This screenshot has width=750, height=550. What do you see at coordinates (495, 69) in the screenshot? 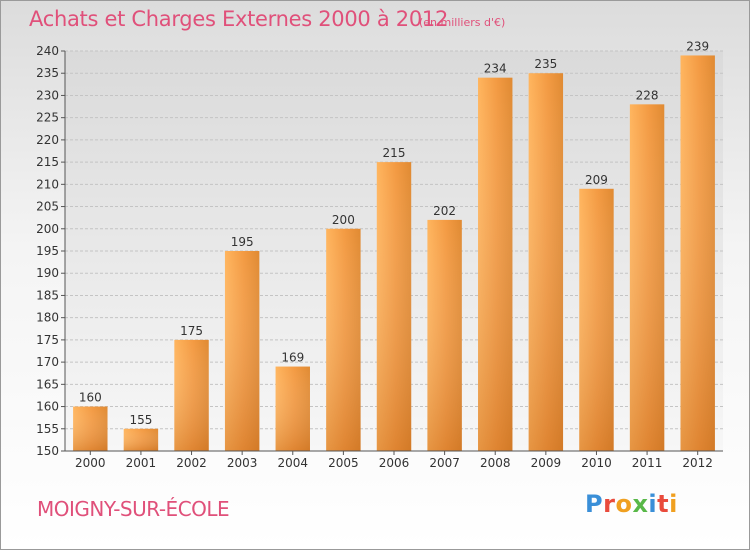
I see `data-label: 234` at bounding box center [495, 69].